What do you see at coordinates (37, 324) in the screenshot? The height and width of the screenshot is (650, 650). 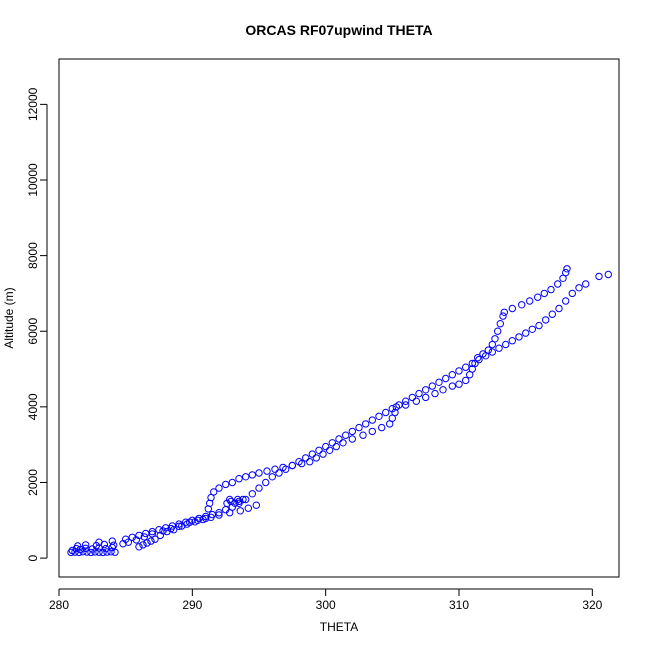 I see `y-axis: 0 2000 4000 6000 8000 10000 12000` at bounding box center [37, 324].